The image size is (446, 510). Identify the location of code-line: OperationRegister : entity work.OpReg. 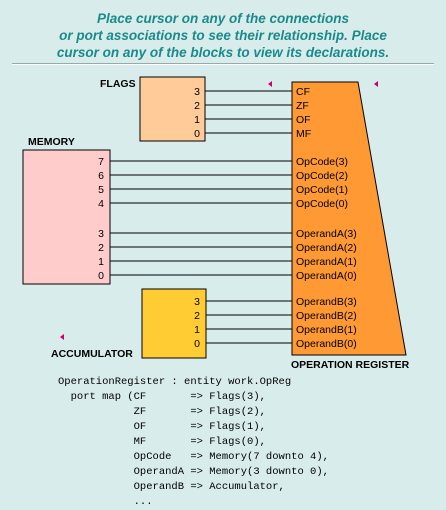
(175, 382).